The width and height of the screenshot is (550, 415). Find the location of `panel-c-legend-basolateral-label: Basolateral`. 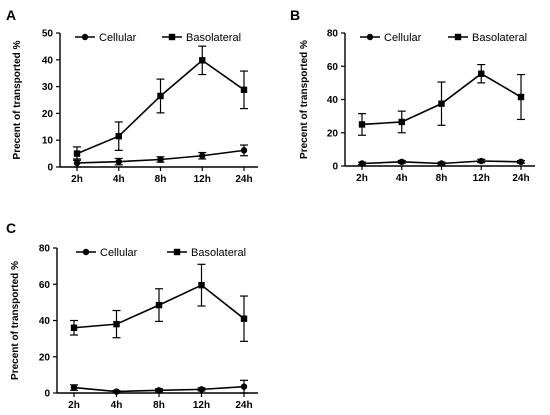

panel-c-legend-basolateral-label: Basolateral is located at coordinates (218, 253).